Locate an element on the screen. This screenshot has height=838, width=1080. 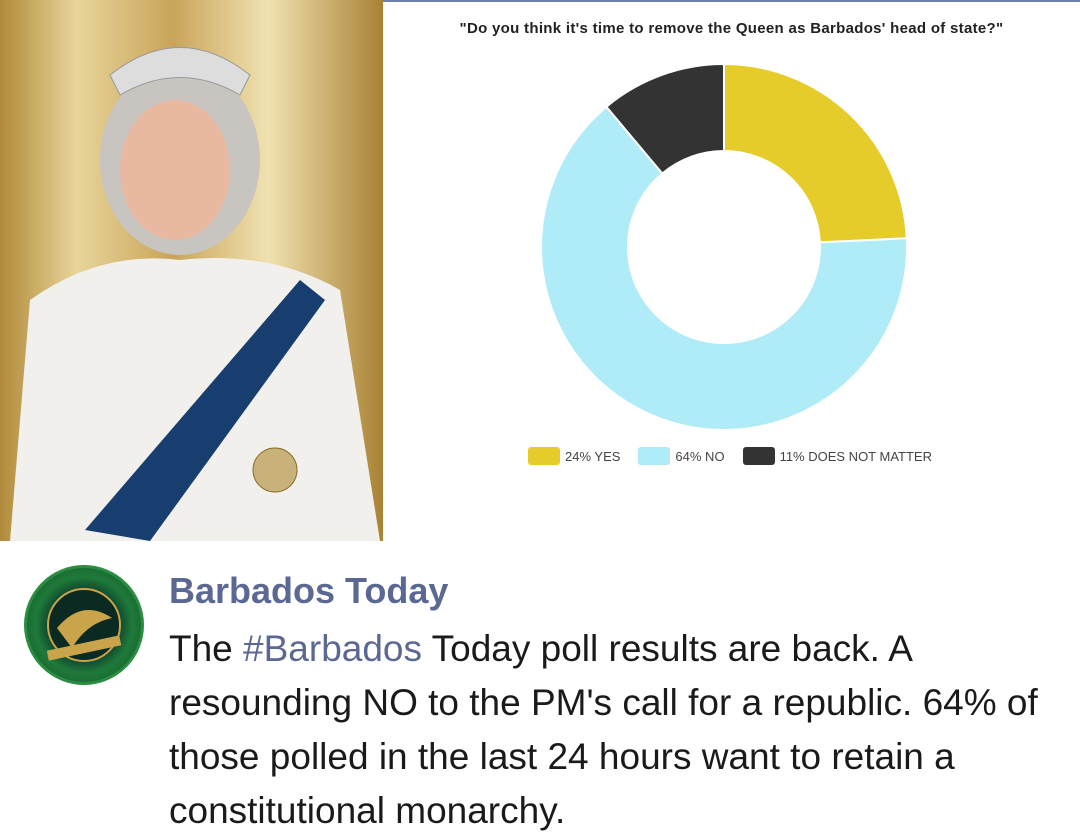
donut-slice-does-not-matter is located at coordinates (664, 118).